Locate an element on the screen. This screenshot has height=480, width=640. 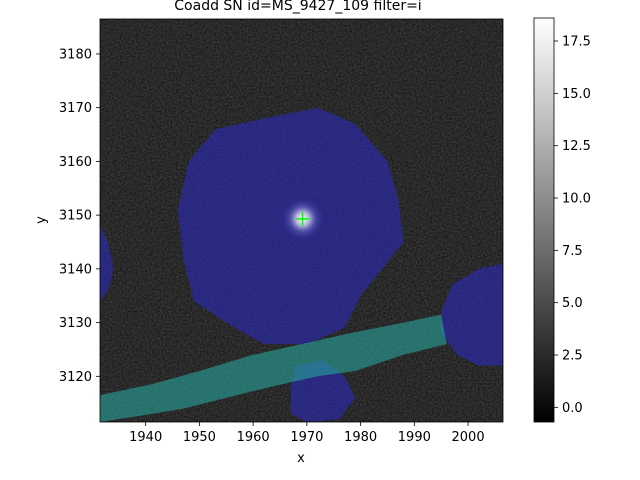
colorbar-axis: 0.0 2.5 5.0 7.5 10.0 12.5 15.0 17.5 is located at coordinates (572, 225).